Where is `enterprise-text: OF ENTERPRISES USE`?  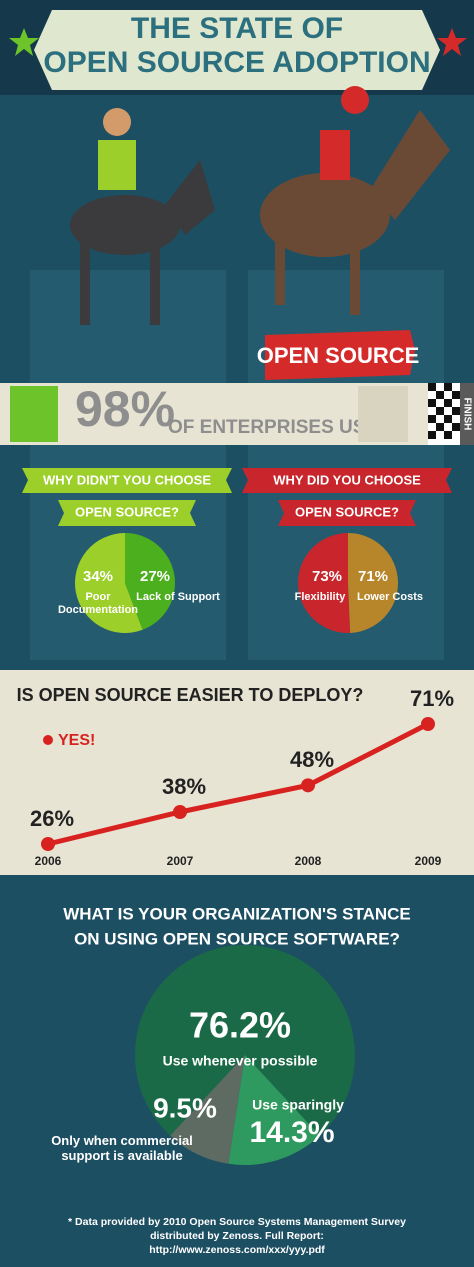
enterprise-text: OF ENTERPRISES USE is located at coordinates (273, 427).